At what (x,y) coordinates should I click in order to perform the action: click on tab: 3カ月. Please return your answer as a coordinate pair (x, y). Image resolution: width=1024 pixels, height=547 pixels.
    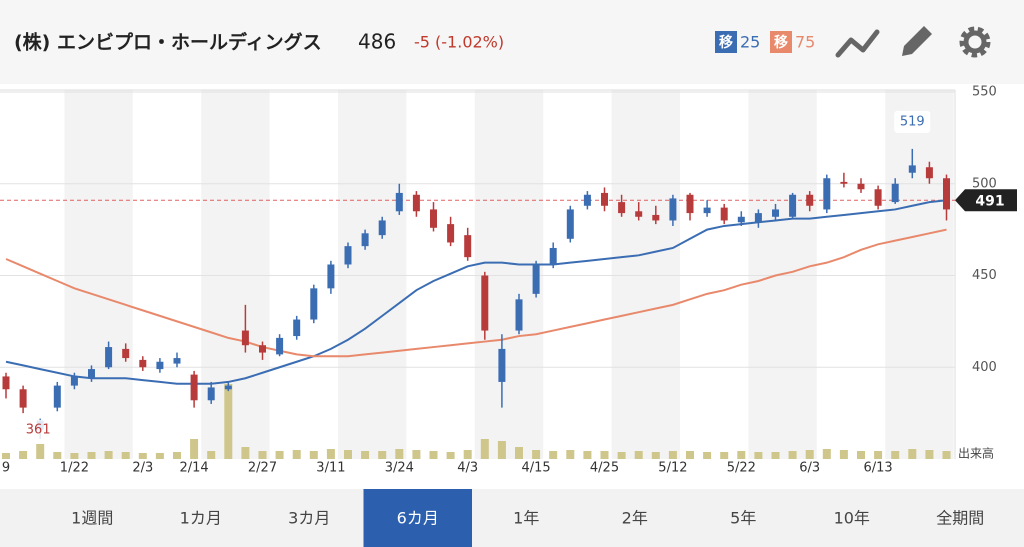
    Looking at the image, I should click on (309, 518).